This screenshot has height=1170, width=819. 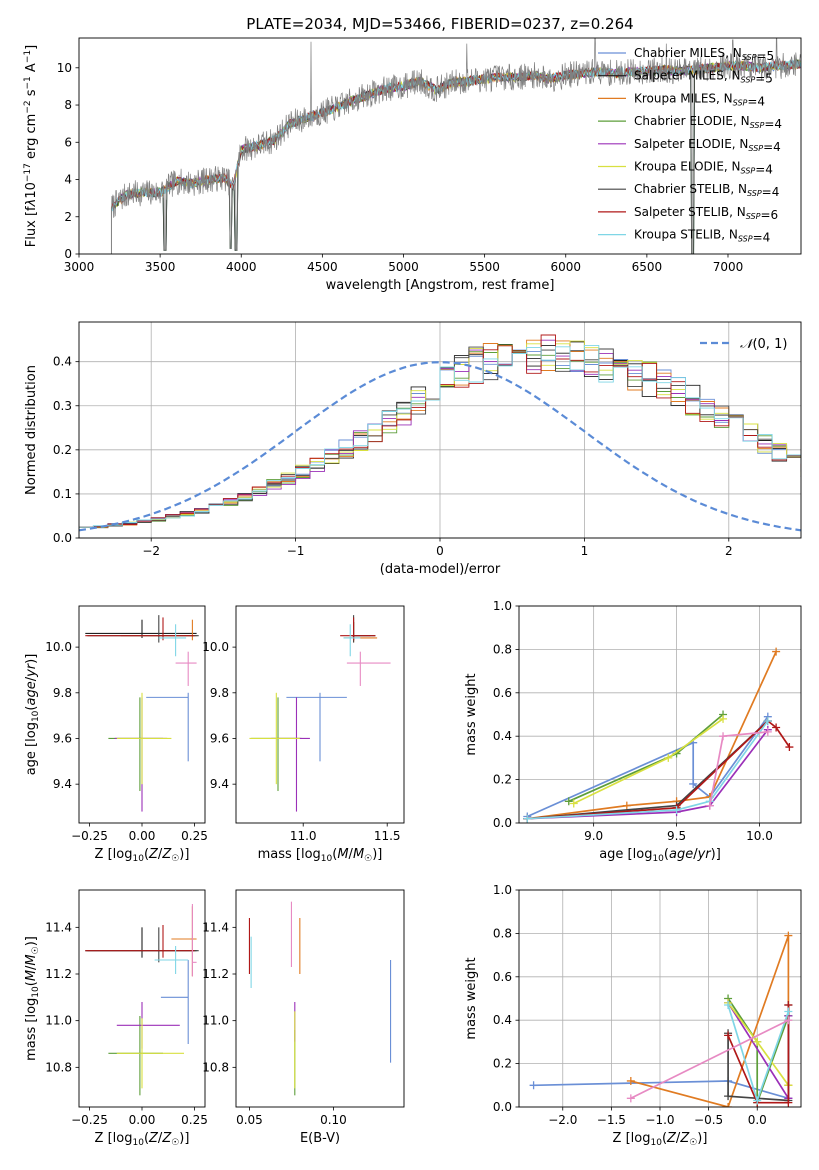 I want to click on x-tick-label: 6500, so click(x=647, y=267).